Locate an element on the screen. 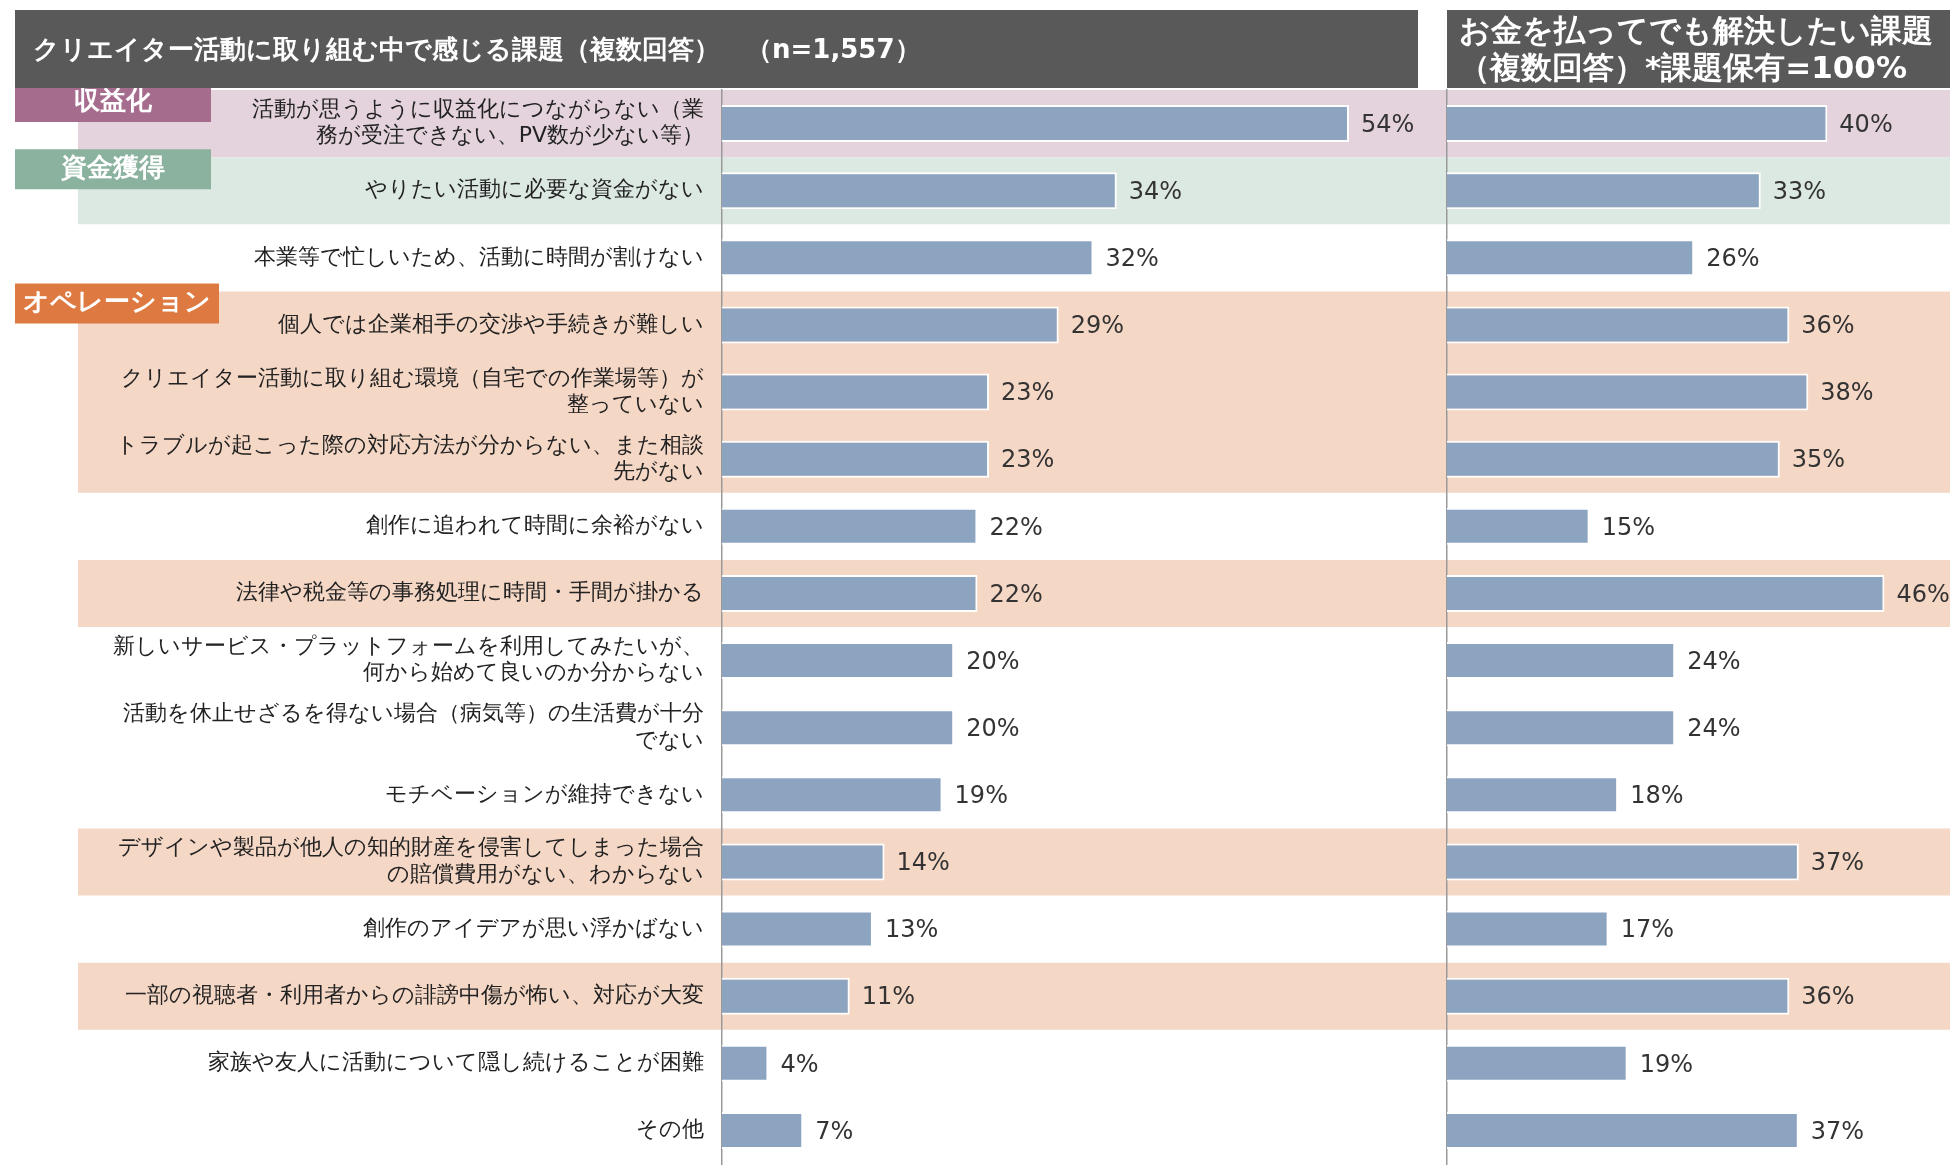 The height and width of the screenshot is (1173, 1950). y-tick-label: その他 is located at coordinates (670, 1129).